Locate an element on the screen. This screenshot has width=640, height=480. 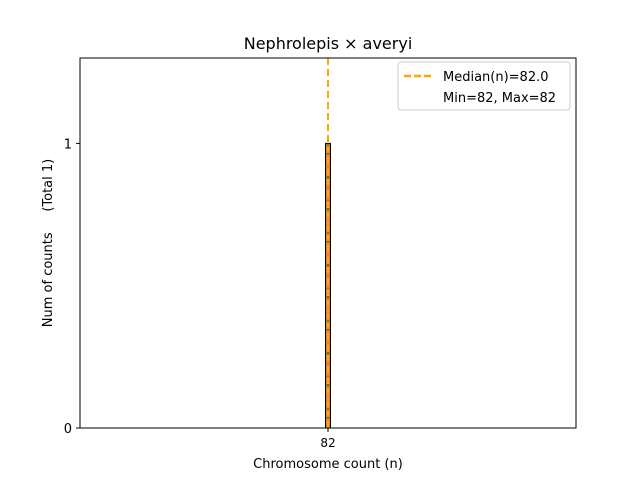
legend-median-label: Median(n)=82.0 is located at coordinates (496, 77).